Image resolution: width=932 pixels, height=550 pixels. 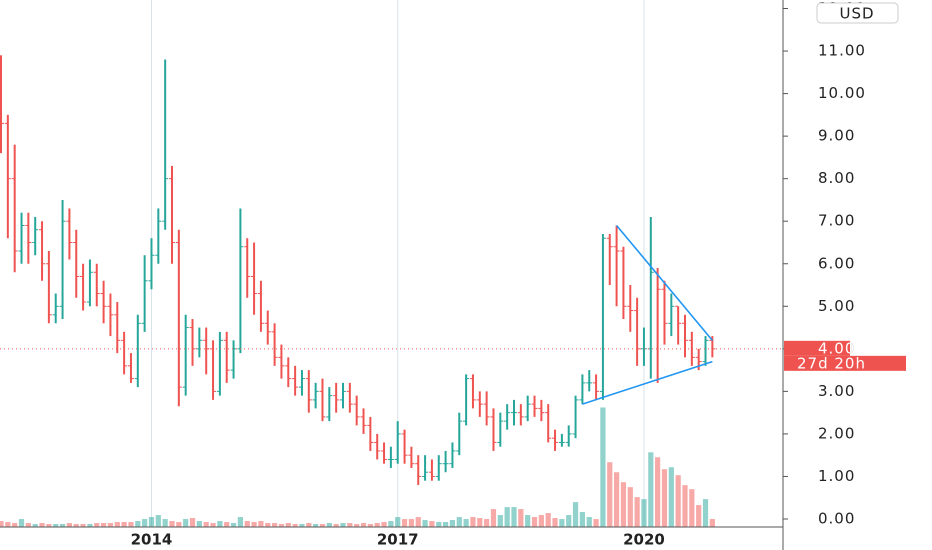 I want to click on currency-button, so click(x=857, y=13).